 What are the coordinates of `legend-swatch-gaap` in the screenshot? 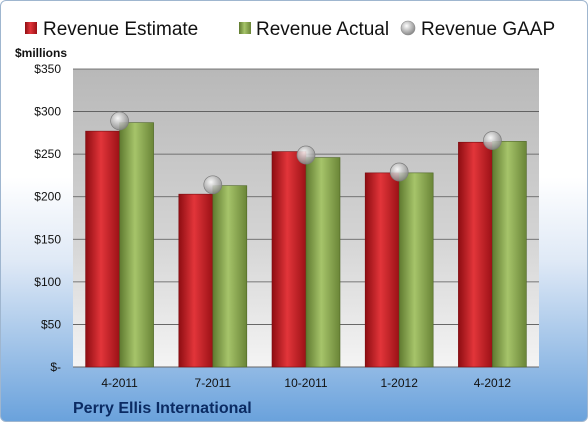 It's located at (408, 28).